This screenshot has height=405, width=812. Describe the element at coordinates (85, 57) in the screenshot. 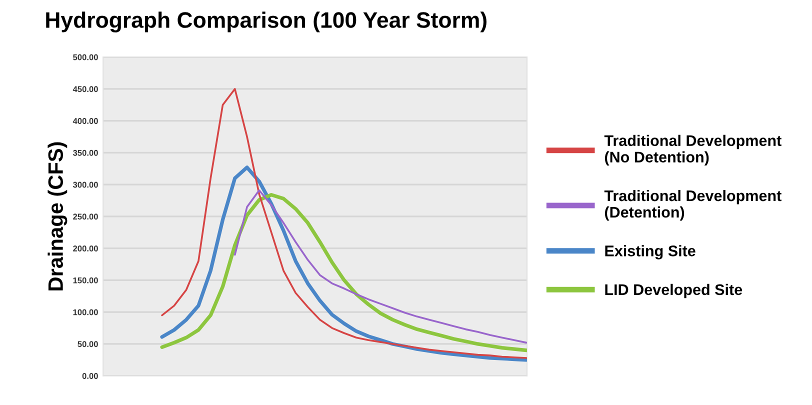

I see `y-tick-label: 500.00` at that location.